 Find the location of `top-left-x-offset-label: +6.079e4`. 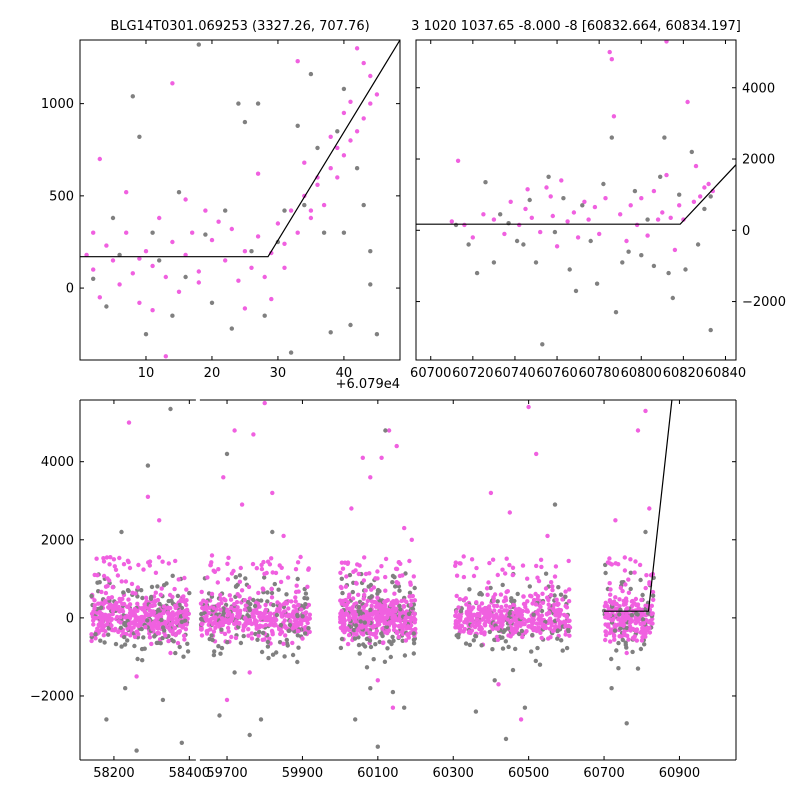

top-left-x-offset-label: +6.079e4 is located at coordinates (368, 384).